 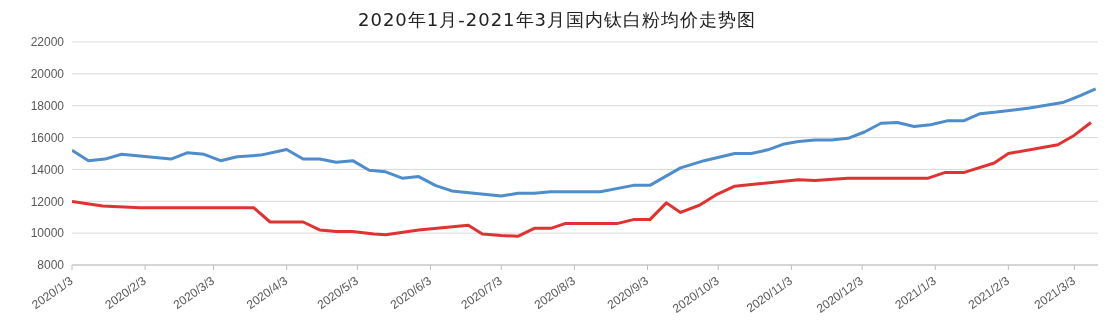 I want to click on y-tick-label: 18000, so click(x=47, y=105).